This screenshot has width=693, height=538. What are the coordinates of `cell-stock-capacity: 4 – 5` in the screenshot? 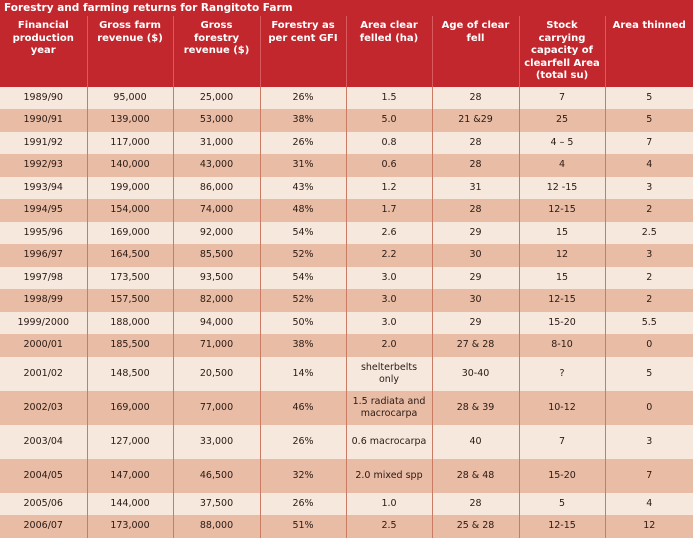 It's located at (561, 142).